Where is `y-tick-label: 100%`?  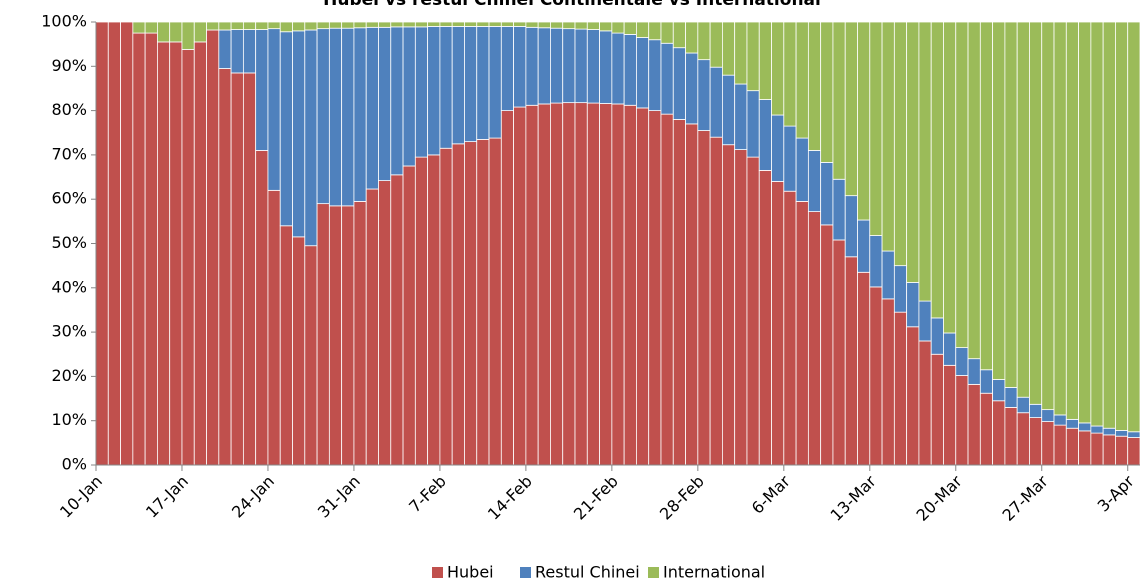
y-tick-label: 100% is located at coordinates (64, 21).